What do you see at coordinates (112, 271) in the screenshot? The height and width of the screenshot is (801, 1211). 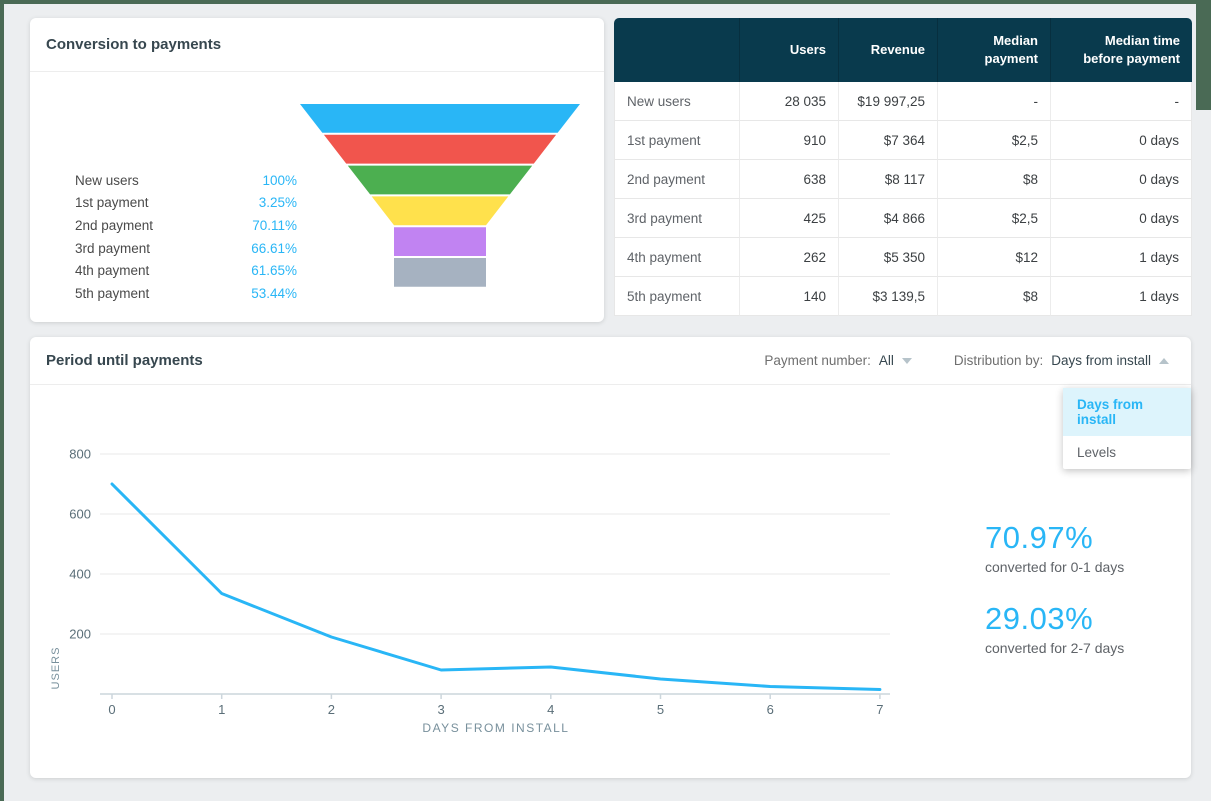 I see `funnel-step-label: 4th payment` at bounding box center [112, 271].